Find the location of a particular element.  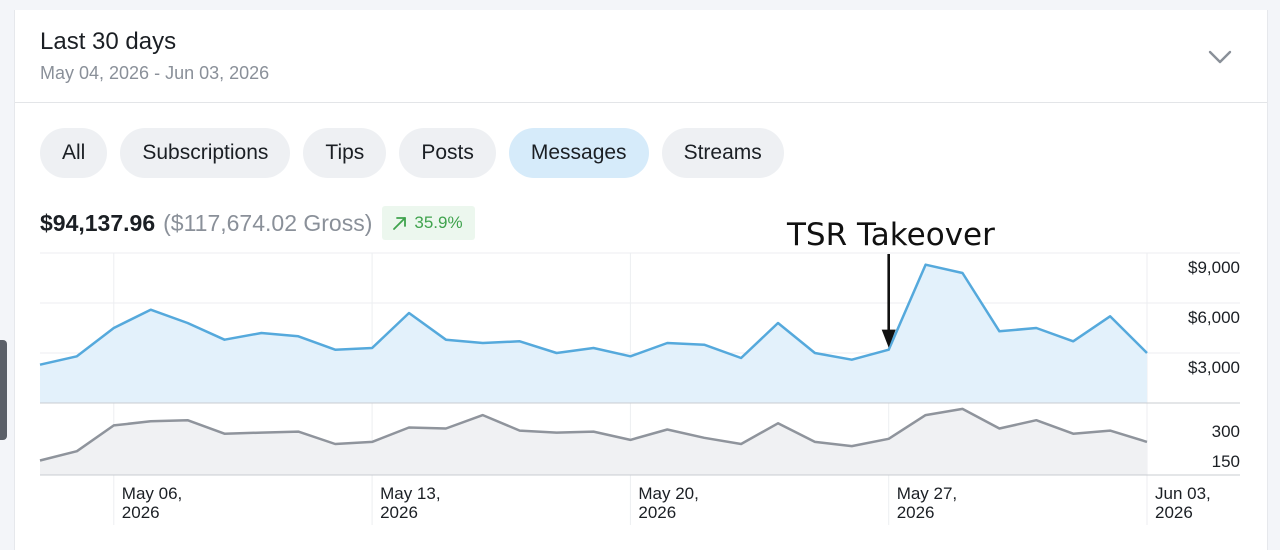

y-tick-label: $9,000 is located at coordinates (1214, 267).